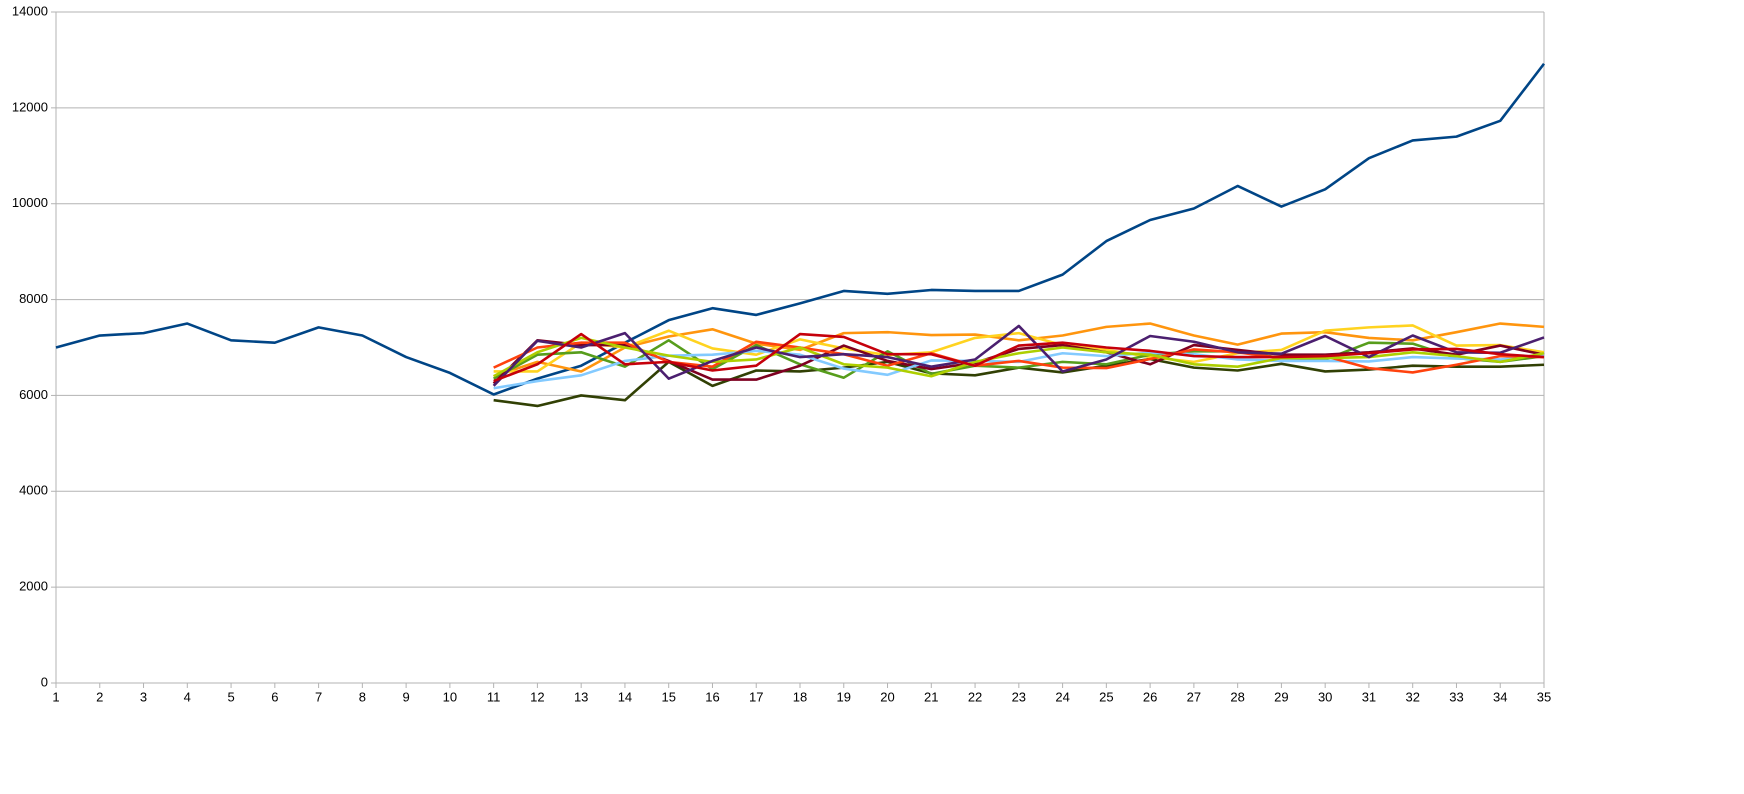 Image resolution: width=1744 pixels, height=794 pixels. What do you see at coordinates (230, 696) in the screenshot?
I see `x-tick-label: 5` at bounding box center [230, 696].